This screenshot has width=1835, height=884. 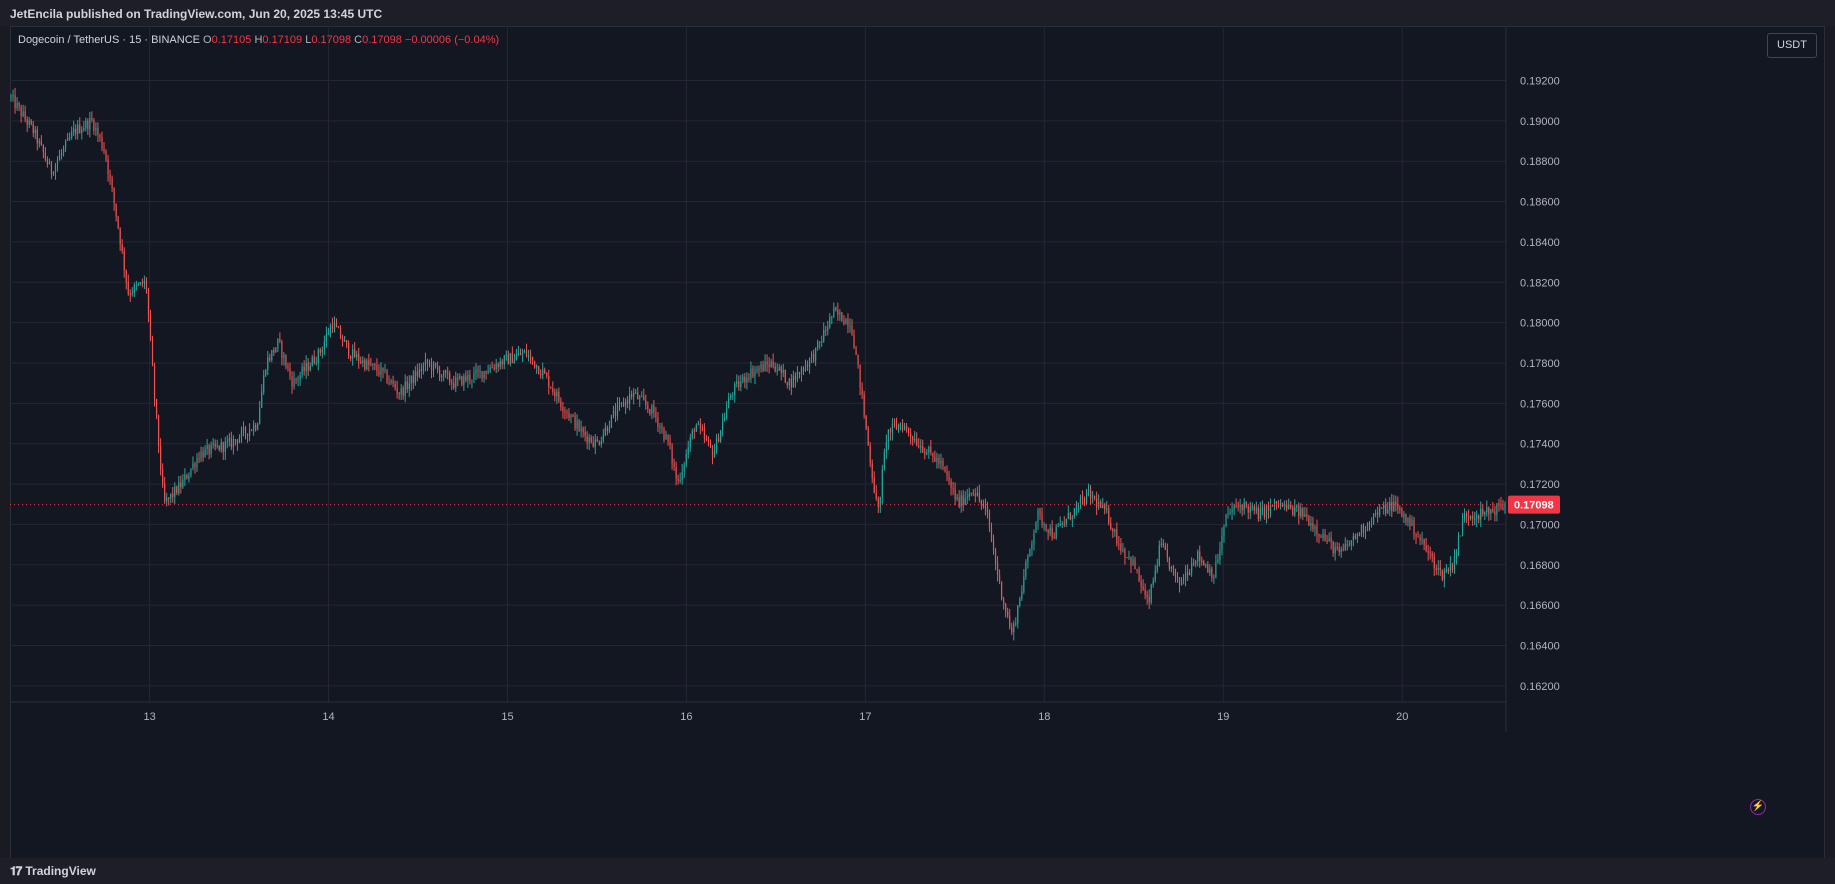 I want to click on price-tick-label: 0.17000, so click(x=1540, y=525).